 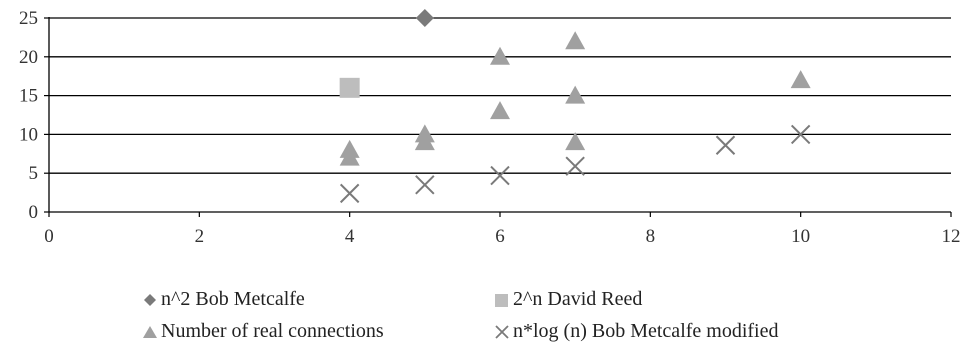 What do you see at coordinates (651, 236) in the screenshot?
I see `x-tick-label: 8` at bounding box center [651, 236].